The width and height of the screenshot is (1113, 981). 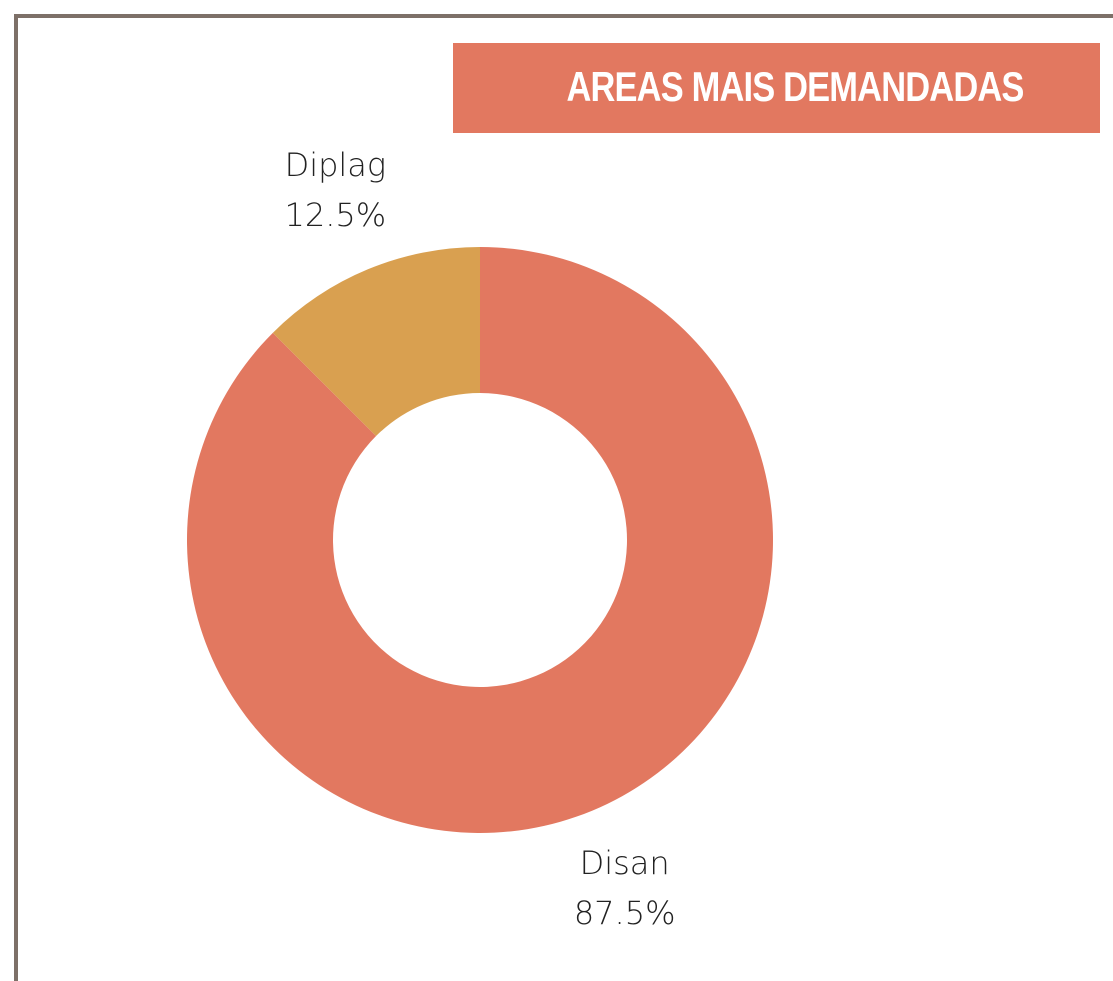 I want to click on donut-slice, so click(x=376, y=342).